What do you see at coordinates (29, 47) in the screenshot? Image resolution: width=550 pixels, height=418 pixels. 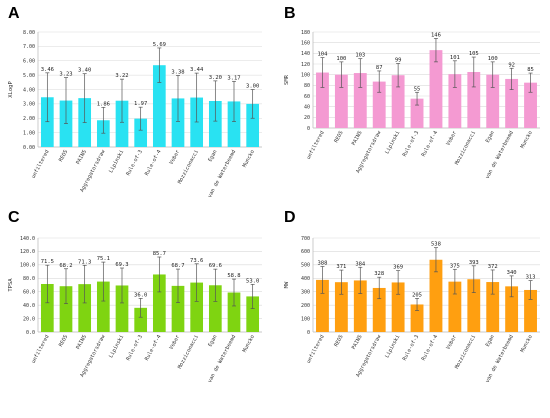 I see `y-tick-label: 7.00` at bounding box center [29, 47].